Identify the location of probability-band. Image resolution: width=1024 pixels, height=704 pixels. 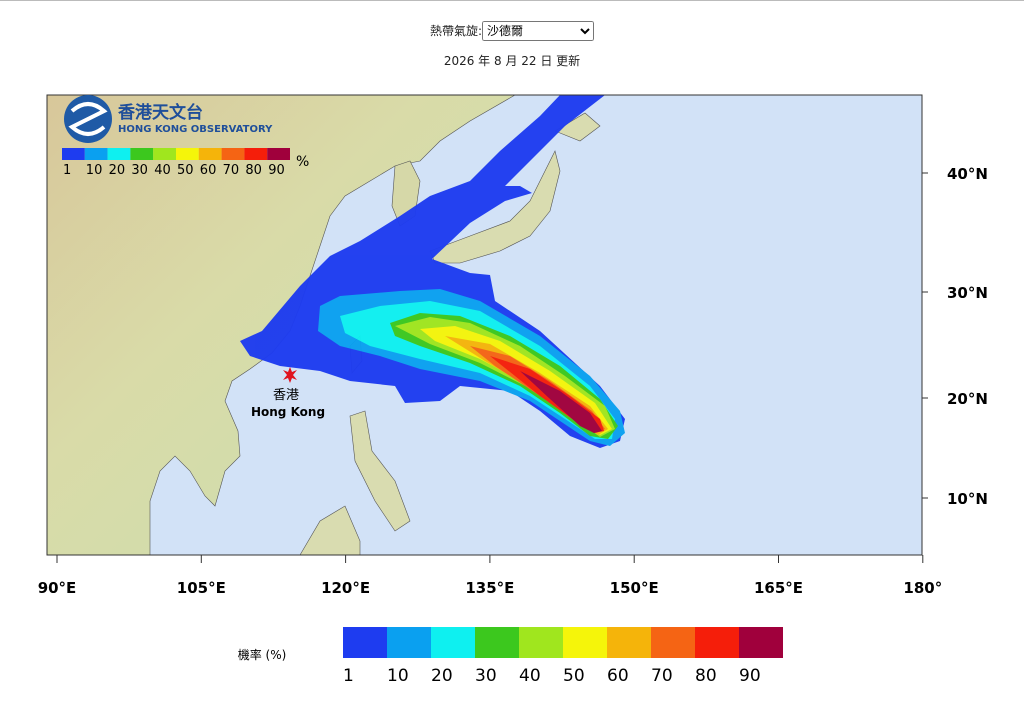
(561, 402).